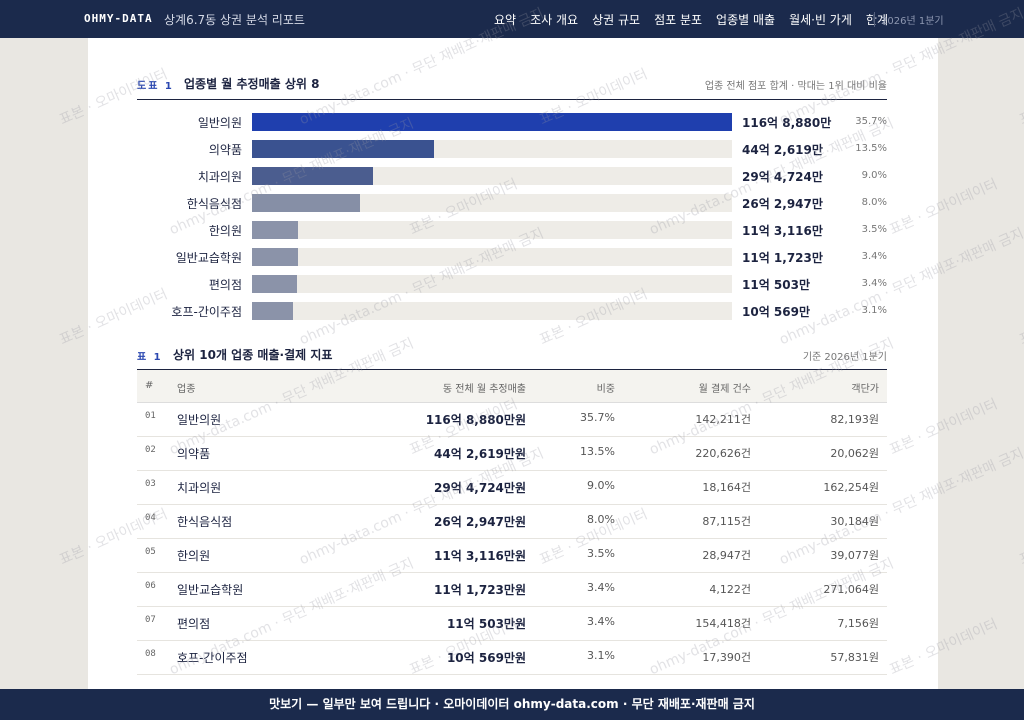 The image size is (1024, 720). Describe the element at coordinates (205, 522) in the screenshot. I see `table-cell: 한식음식점` at that location.